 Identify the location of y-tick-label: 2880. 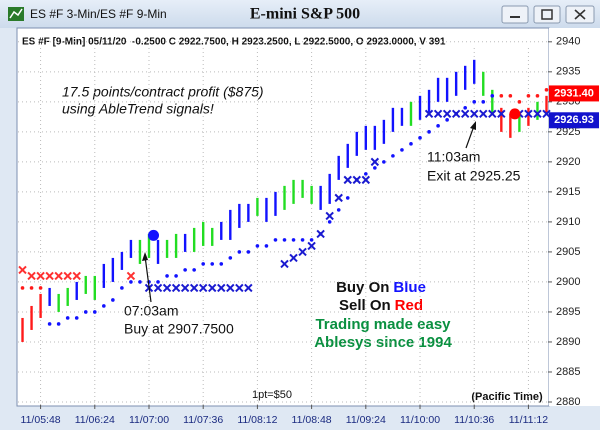
(568, 402).